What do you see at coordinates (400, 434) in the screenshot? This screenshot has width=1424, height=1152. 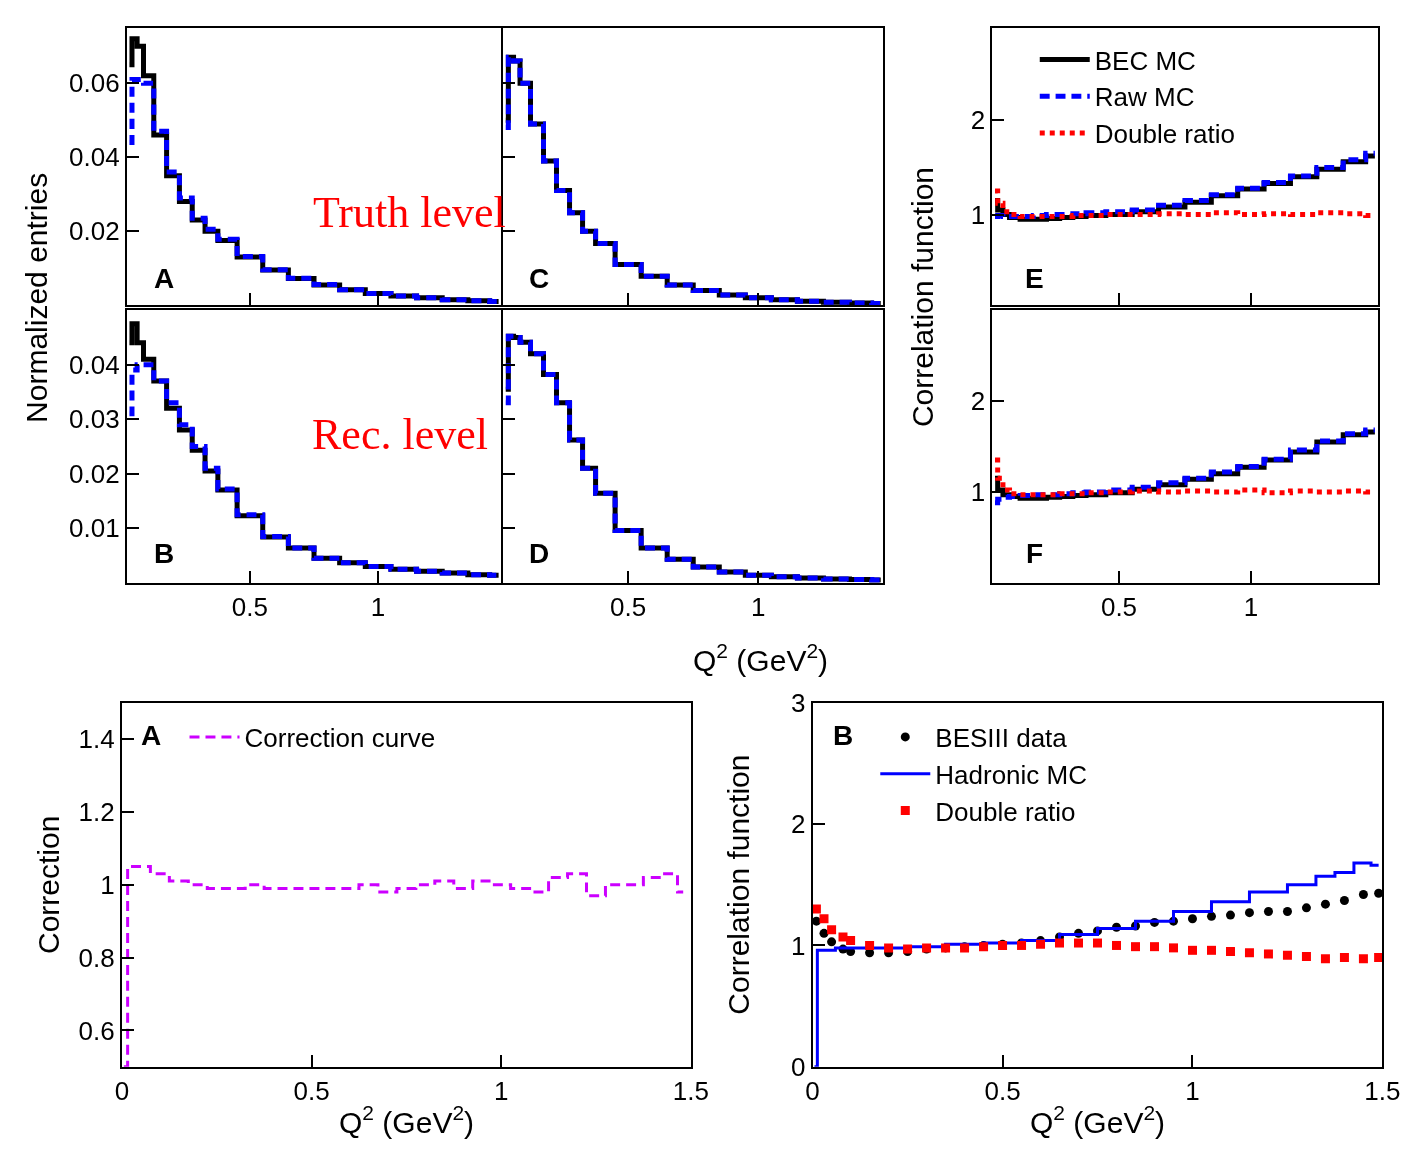 I see `annotation: Rec. level` at bounding box center [400, 434].